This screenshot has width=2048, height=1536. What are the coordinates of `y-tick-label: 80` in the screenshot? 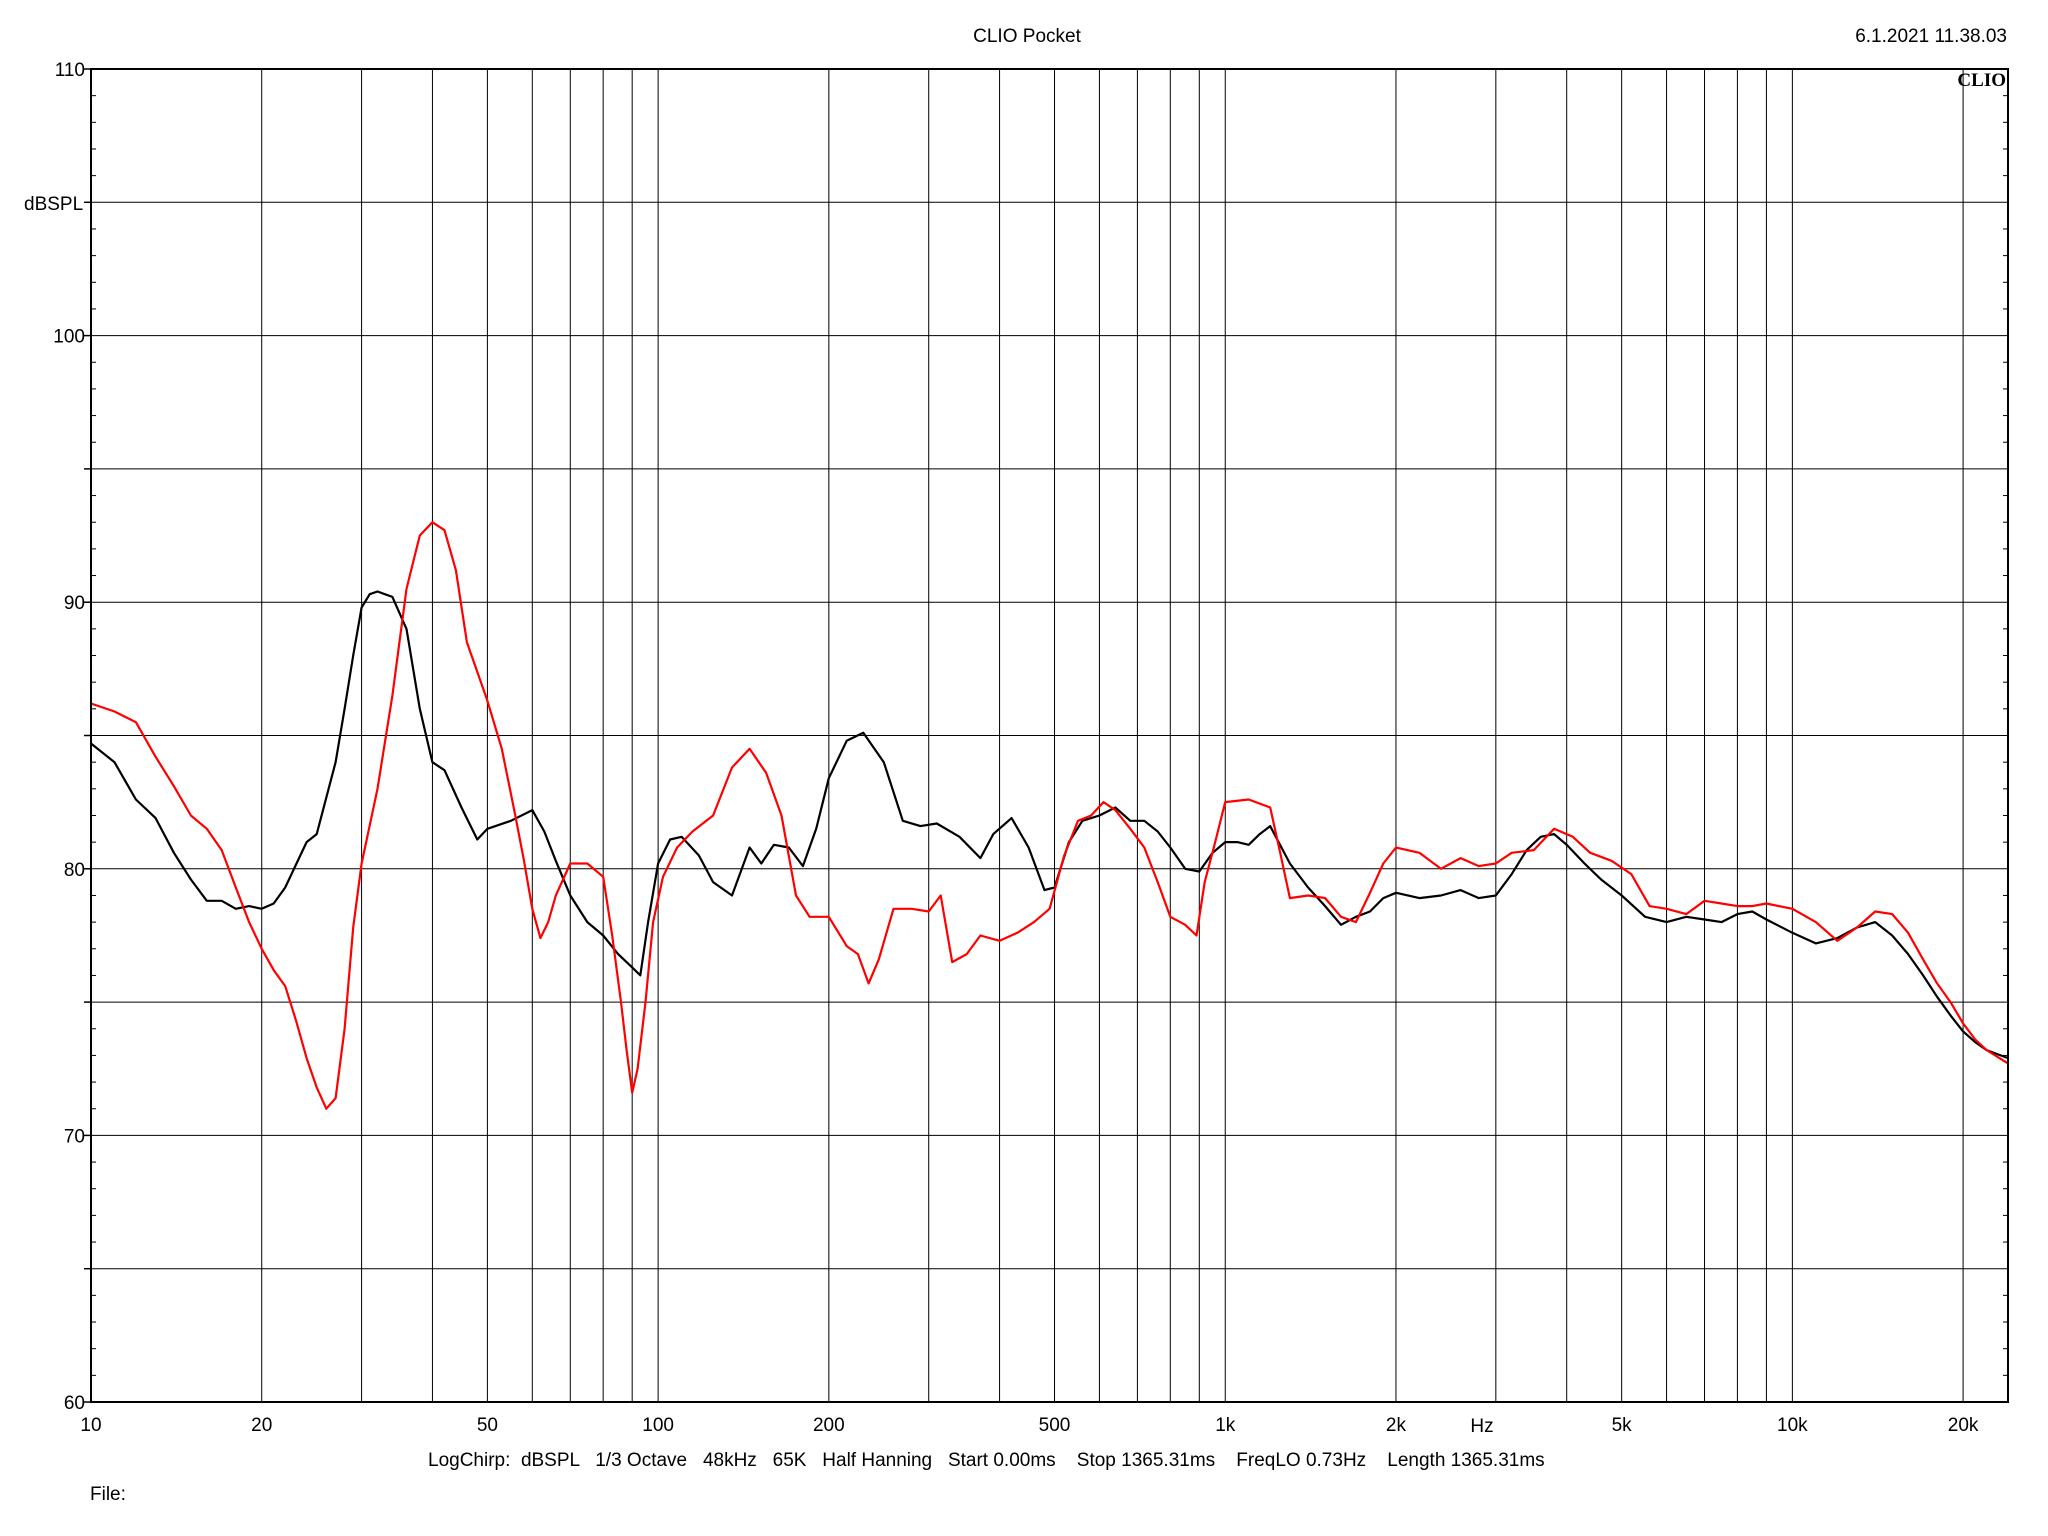 It's located at (74, 870).